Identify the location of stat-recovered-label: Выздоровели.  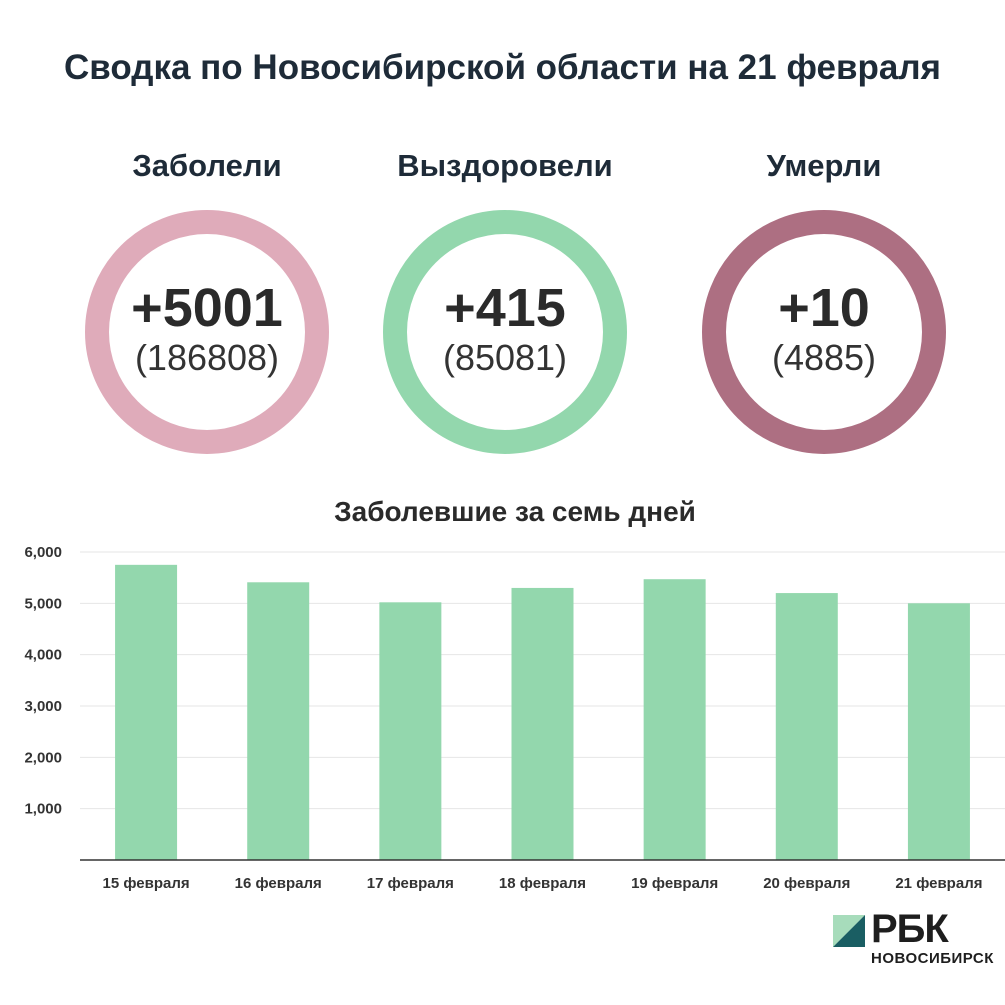
(505, 165).